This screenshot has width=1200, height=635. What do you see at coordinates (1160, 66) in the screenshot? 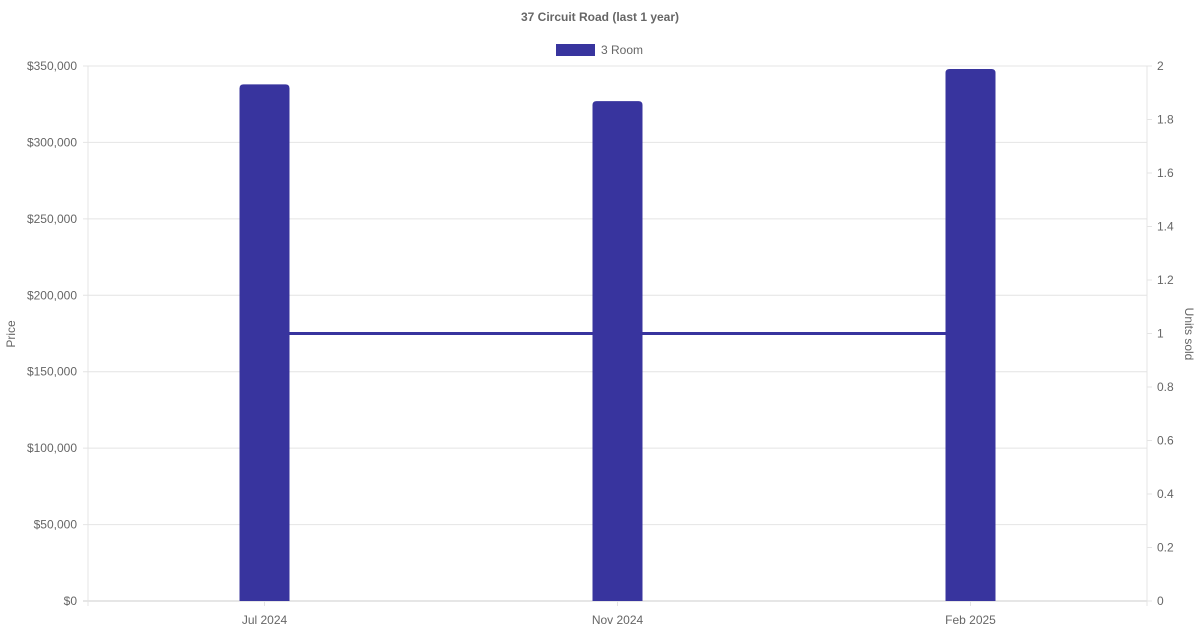
I see `y2-tick-label: 2` at bounding box center [1160, 66].